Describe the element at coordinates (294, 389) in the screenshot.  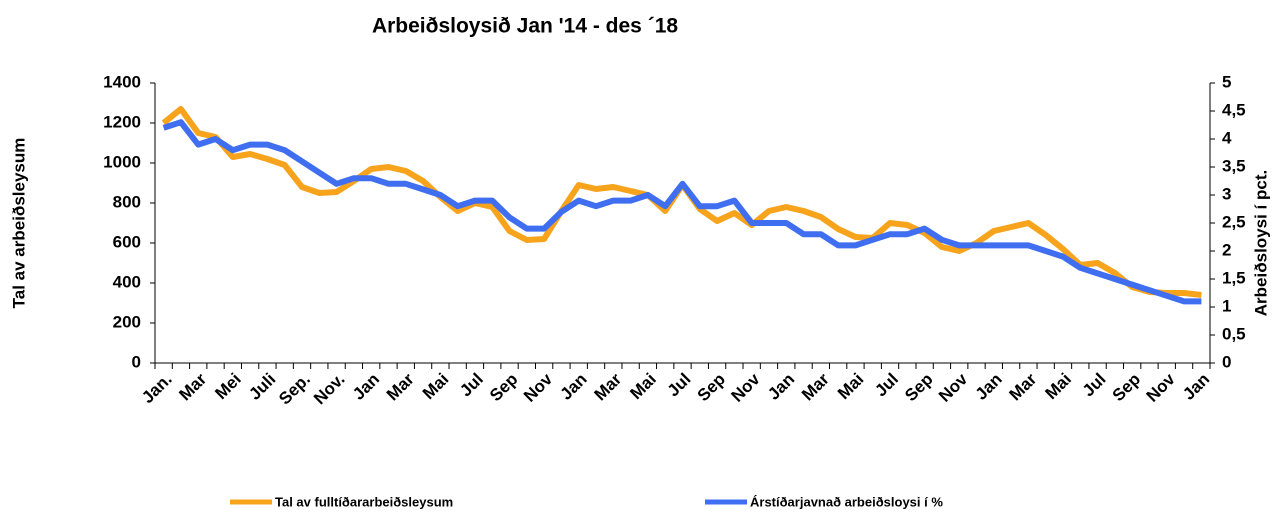
I see `x-tick-label: Sep.` at that location.